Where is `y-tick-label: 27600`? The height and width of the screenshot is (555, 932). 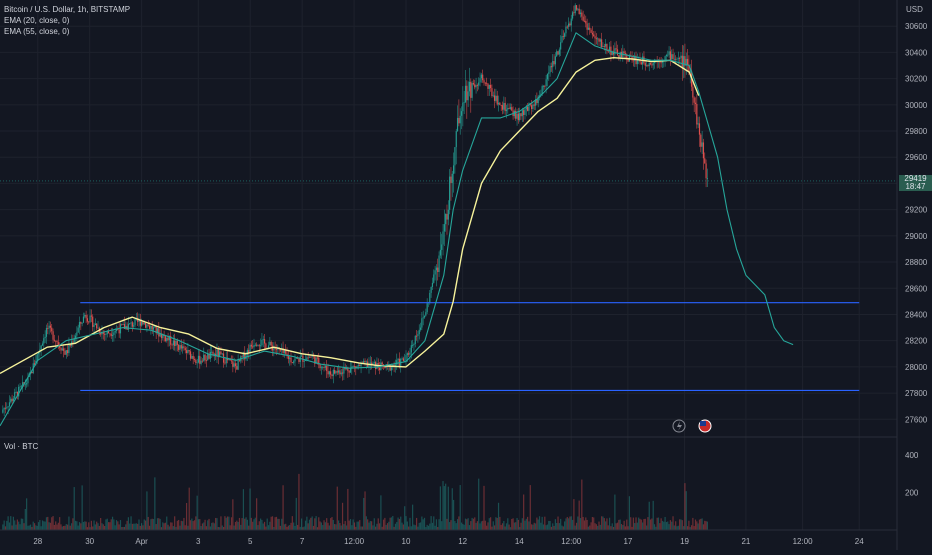 y-tick-label: 27600 is located at coordinates (916, 419).